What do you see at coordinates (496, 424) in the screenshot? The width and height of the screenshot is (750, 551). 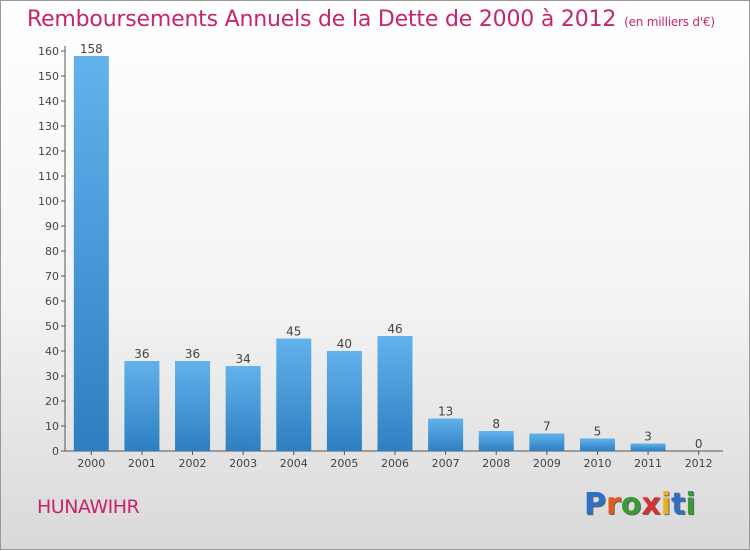 I see `value-label: 8` at bounding box center [496, 424].